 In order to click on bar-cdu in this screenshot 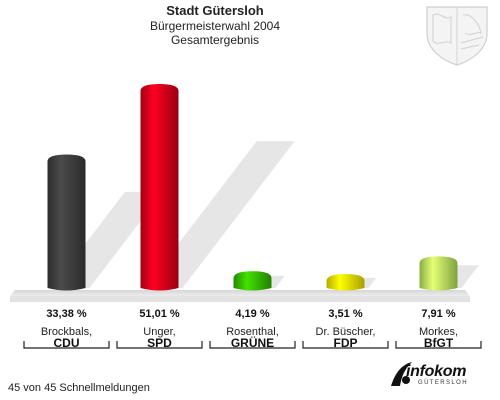, I will do `click(66, 222)`.